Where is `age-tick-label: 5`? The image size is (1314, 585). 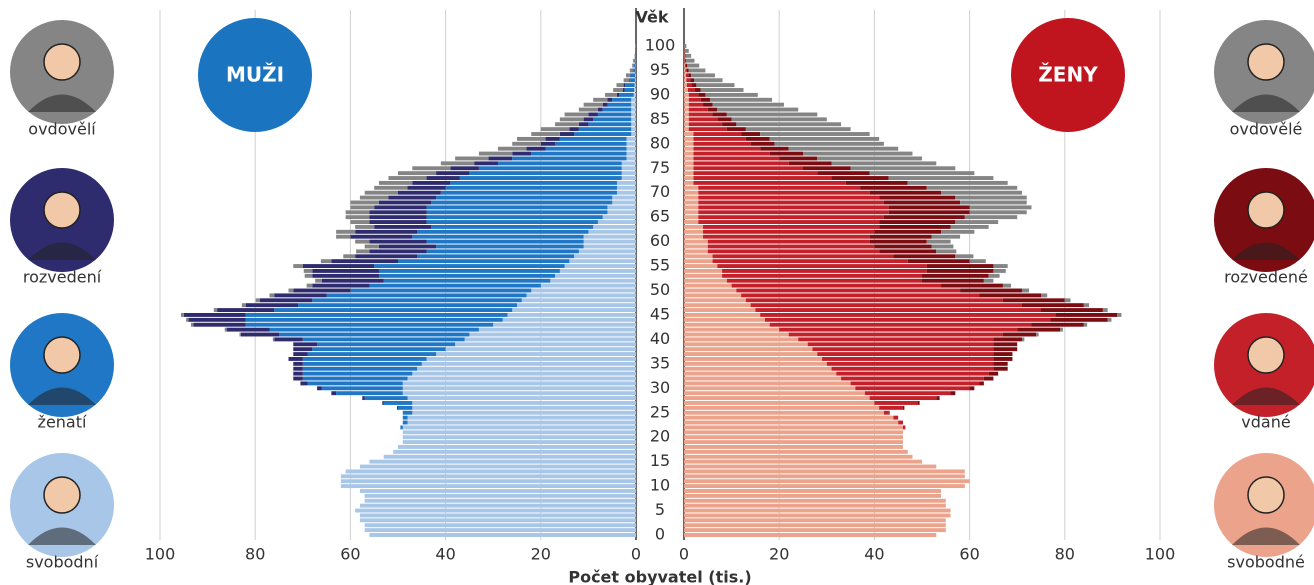
age-tick-label: 5 is located at coordinates (660, 509).